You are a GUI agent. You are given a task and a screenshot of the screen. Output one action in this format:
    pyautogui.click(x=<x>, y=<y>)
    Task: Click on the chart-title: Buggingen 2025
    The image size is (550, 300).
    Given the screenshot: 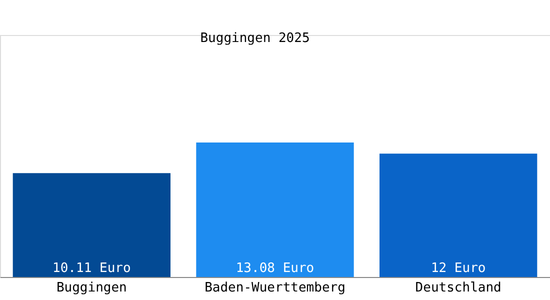 What is the action you would take?
    pyautogui.click(x=255, y=38)
    